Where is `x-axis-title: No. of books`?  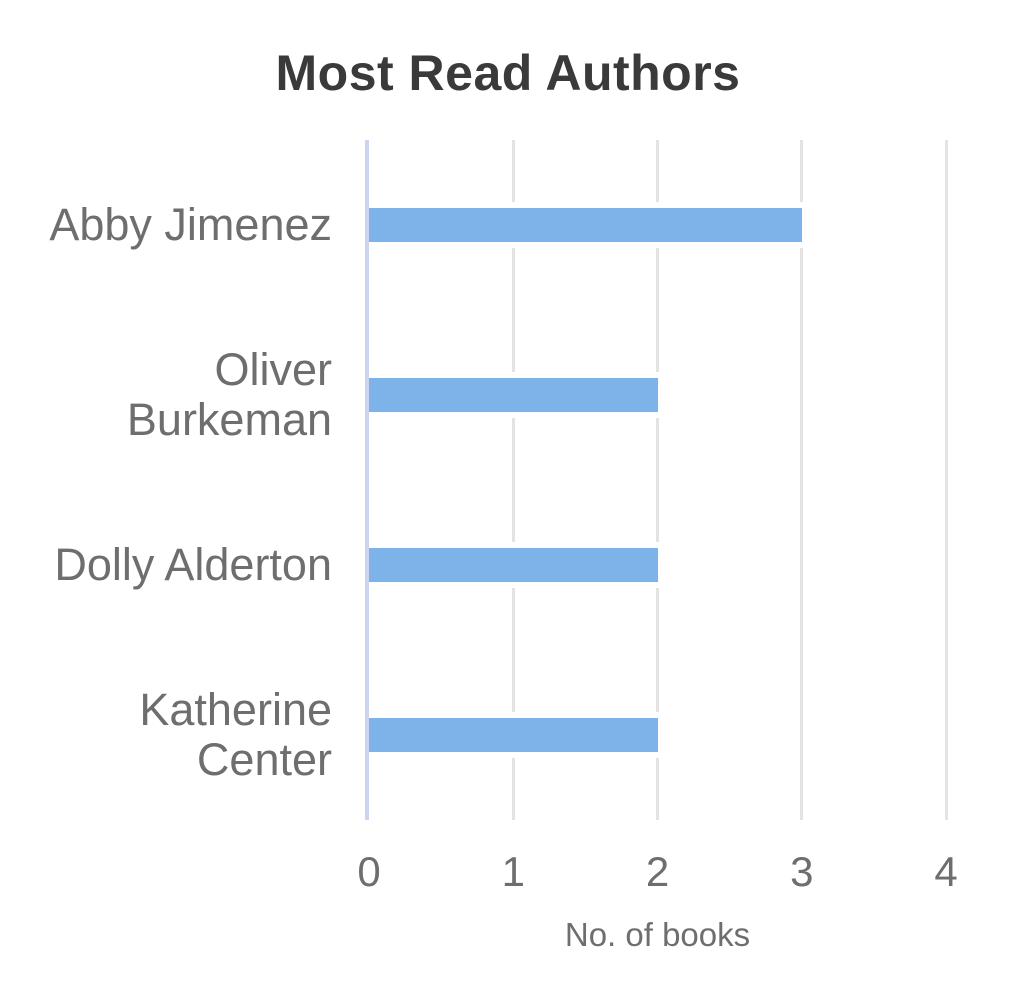
x-axis-title: No. of books is located at coordinates (657, 934).